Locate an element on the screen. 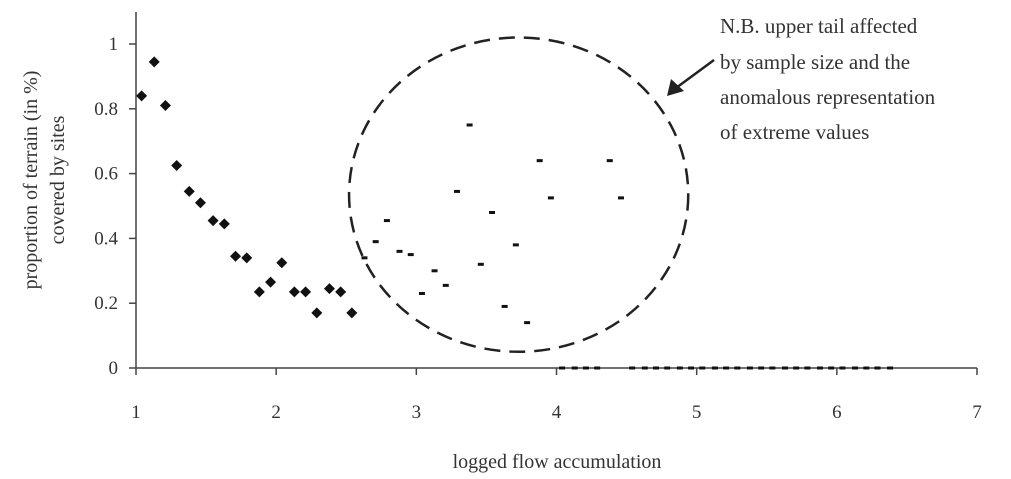 This screenshot has height=479, width=1011. annotation-arrow-head is located at coordinates (675, 87).